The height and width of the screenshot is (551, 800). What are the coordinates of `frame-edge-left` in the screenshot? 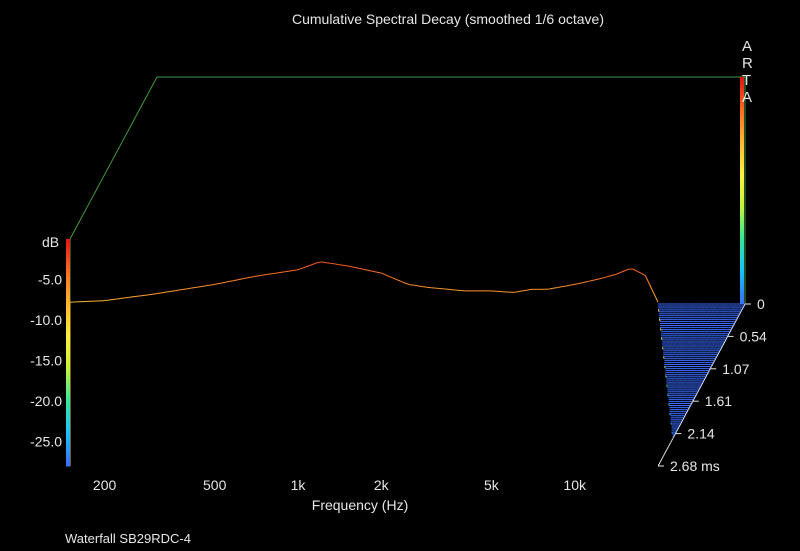 It's located at (113, 158).